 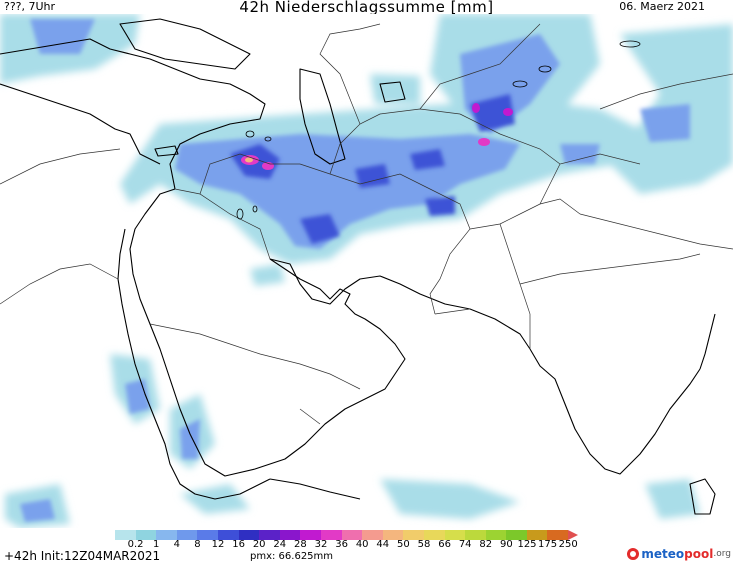 What do you see at coordinates (377, 136) in the screenshot?
I see `precip-max` at bounding box center [377, 136].